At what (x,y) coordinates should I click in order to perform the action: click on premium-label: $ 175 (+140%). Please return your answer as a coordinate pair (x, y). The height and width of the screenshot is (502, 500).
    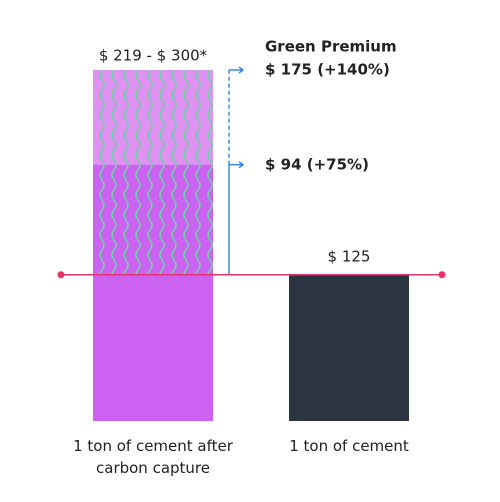
    Looking at the image, I should click on (327, 70).